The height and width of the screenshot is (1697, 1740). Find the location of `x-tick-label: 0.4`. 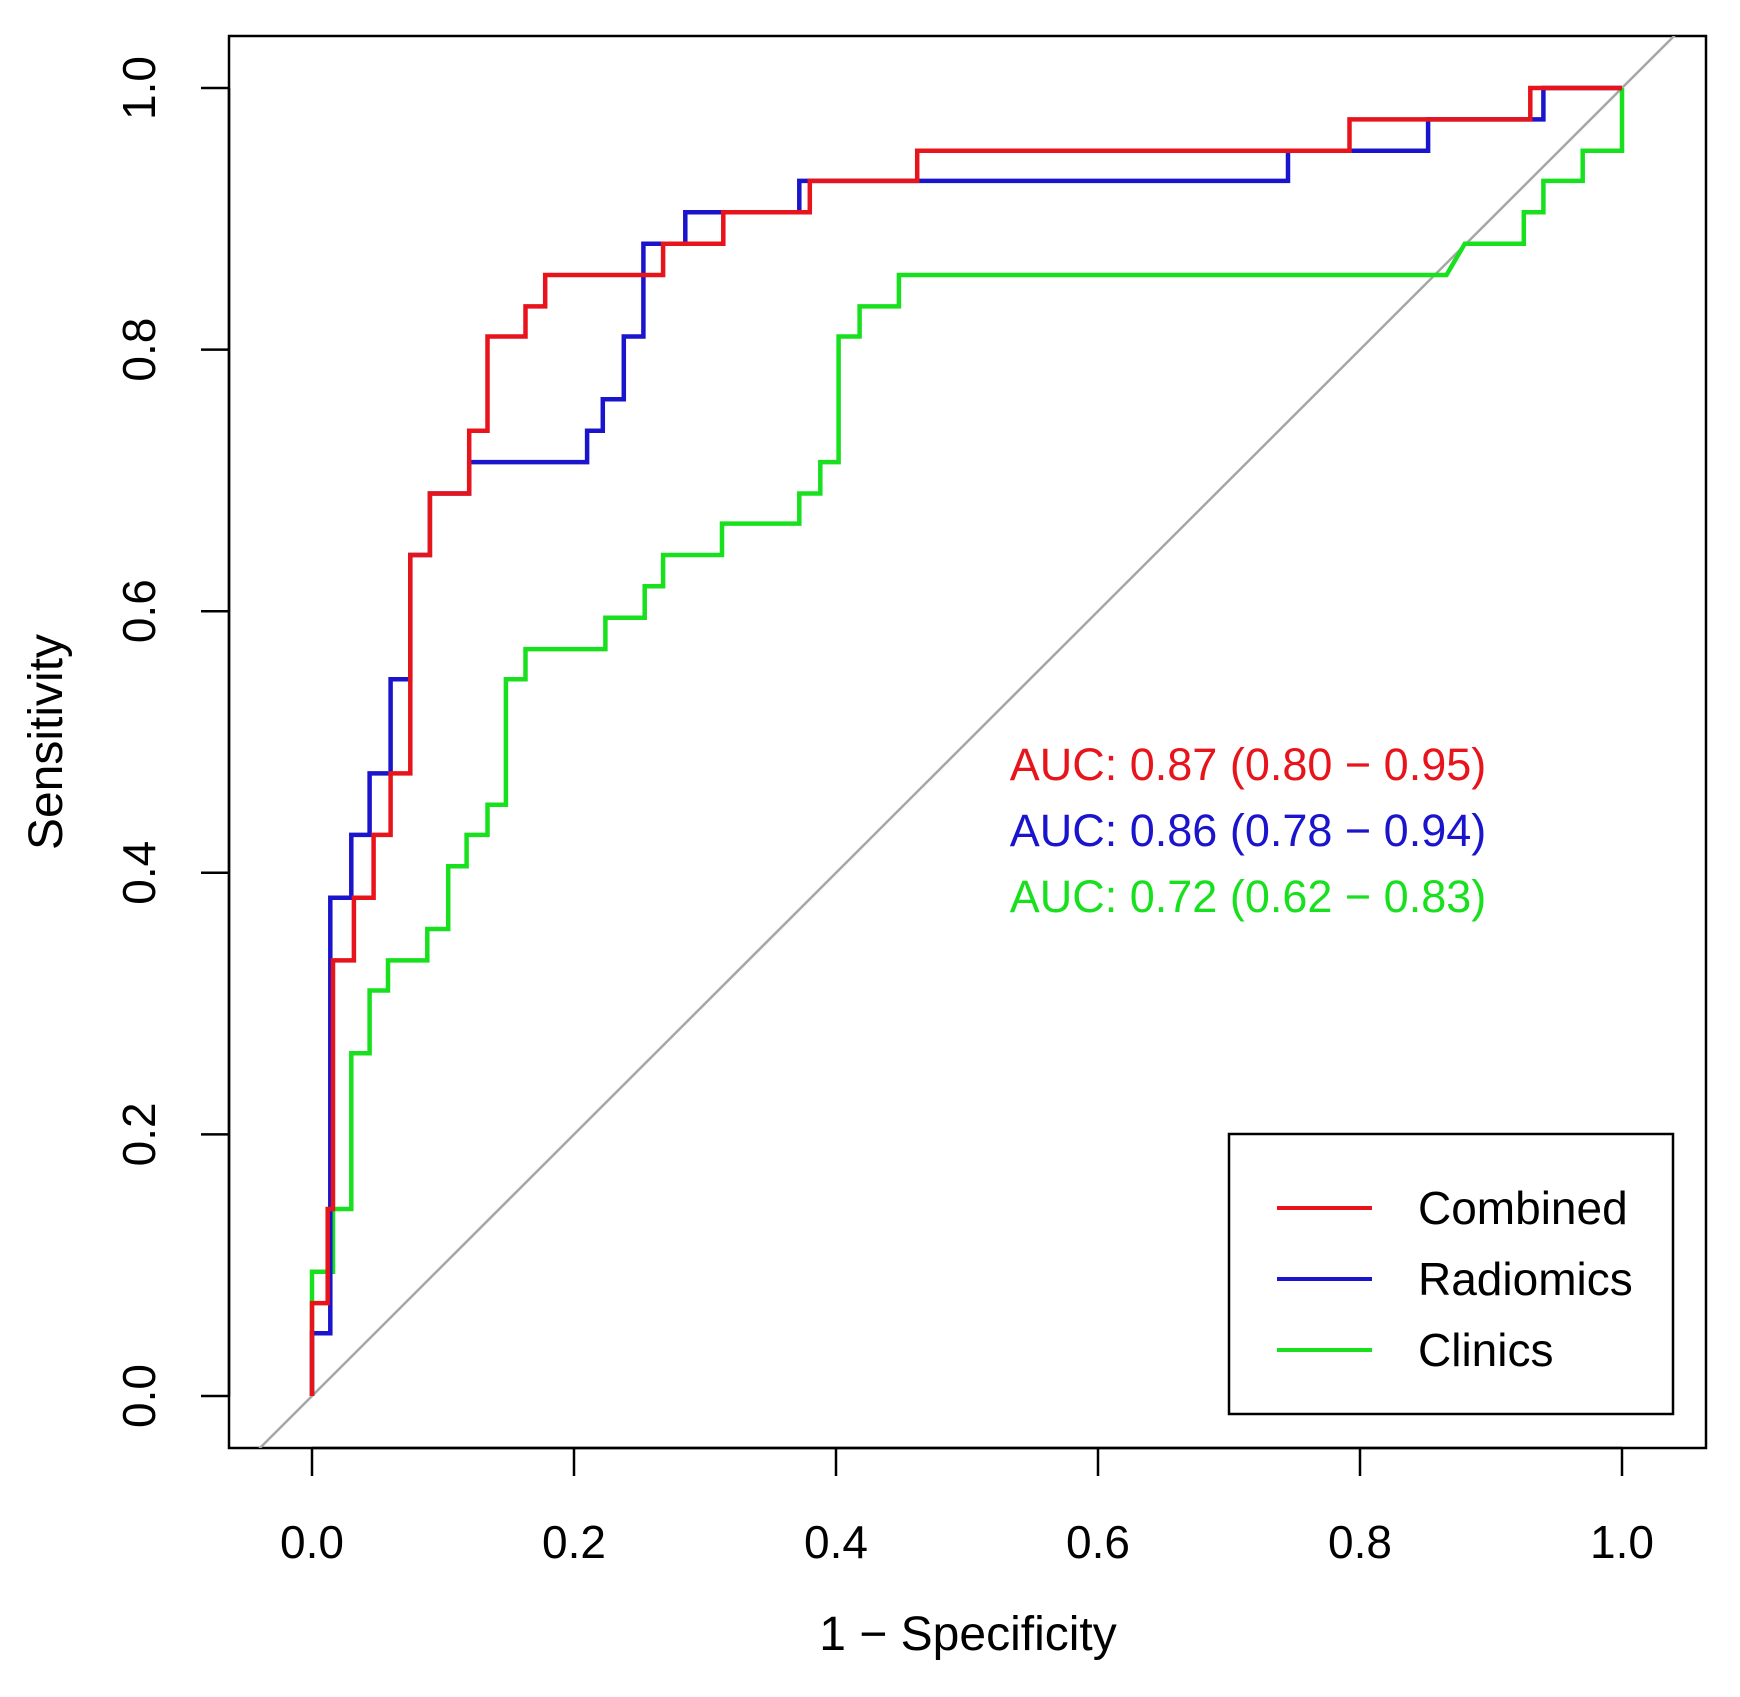

x-tick-label: 0.4 is located at coordinates (836, 1542).